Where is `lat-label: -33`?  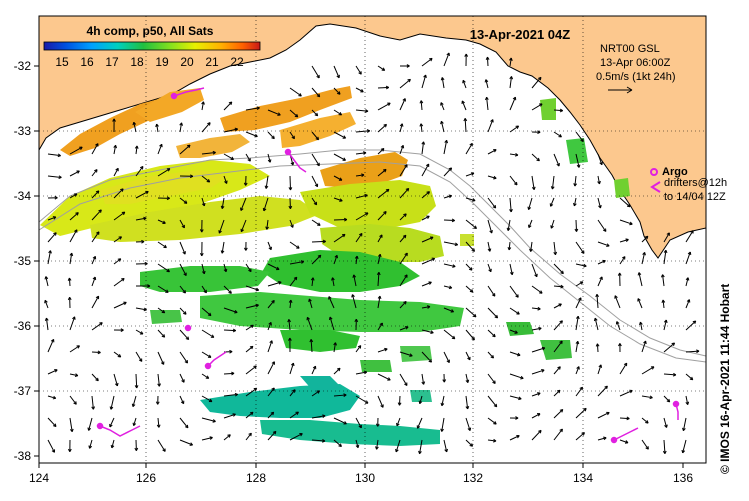 lat-label: -33 is located at coordinates (23, 131).